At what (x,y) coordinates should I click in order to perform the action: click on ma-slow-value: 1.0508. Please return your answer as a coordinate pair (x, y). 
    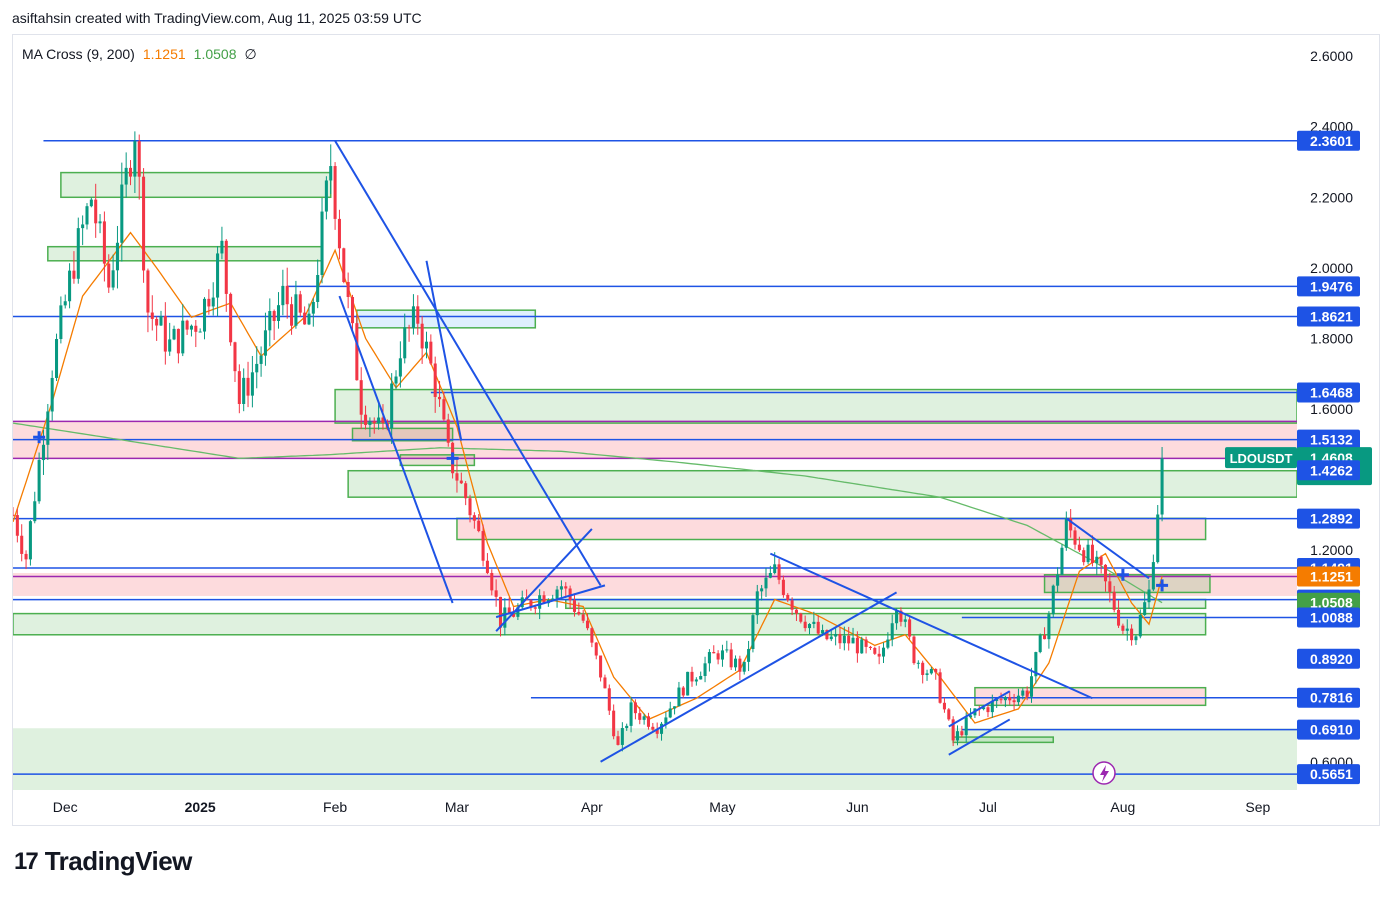
    Looking at the image, I should click on (215, 54).